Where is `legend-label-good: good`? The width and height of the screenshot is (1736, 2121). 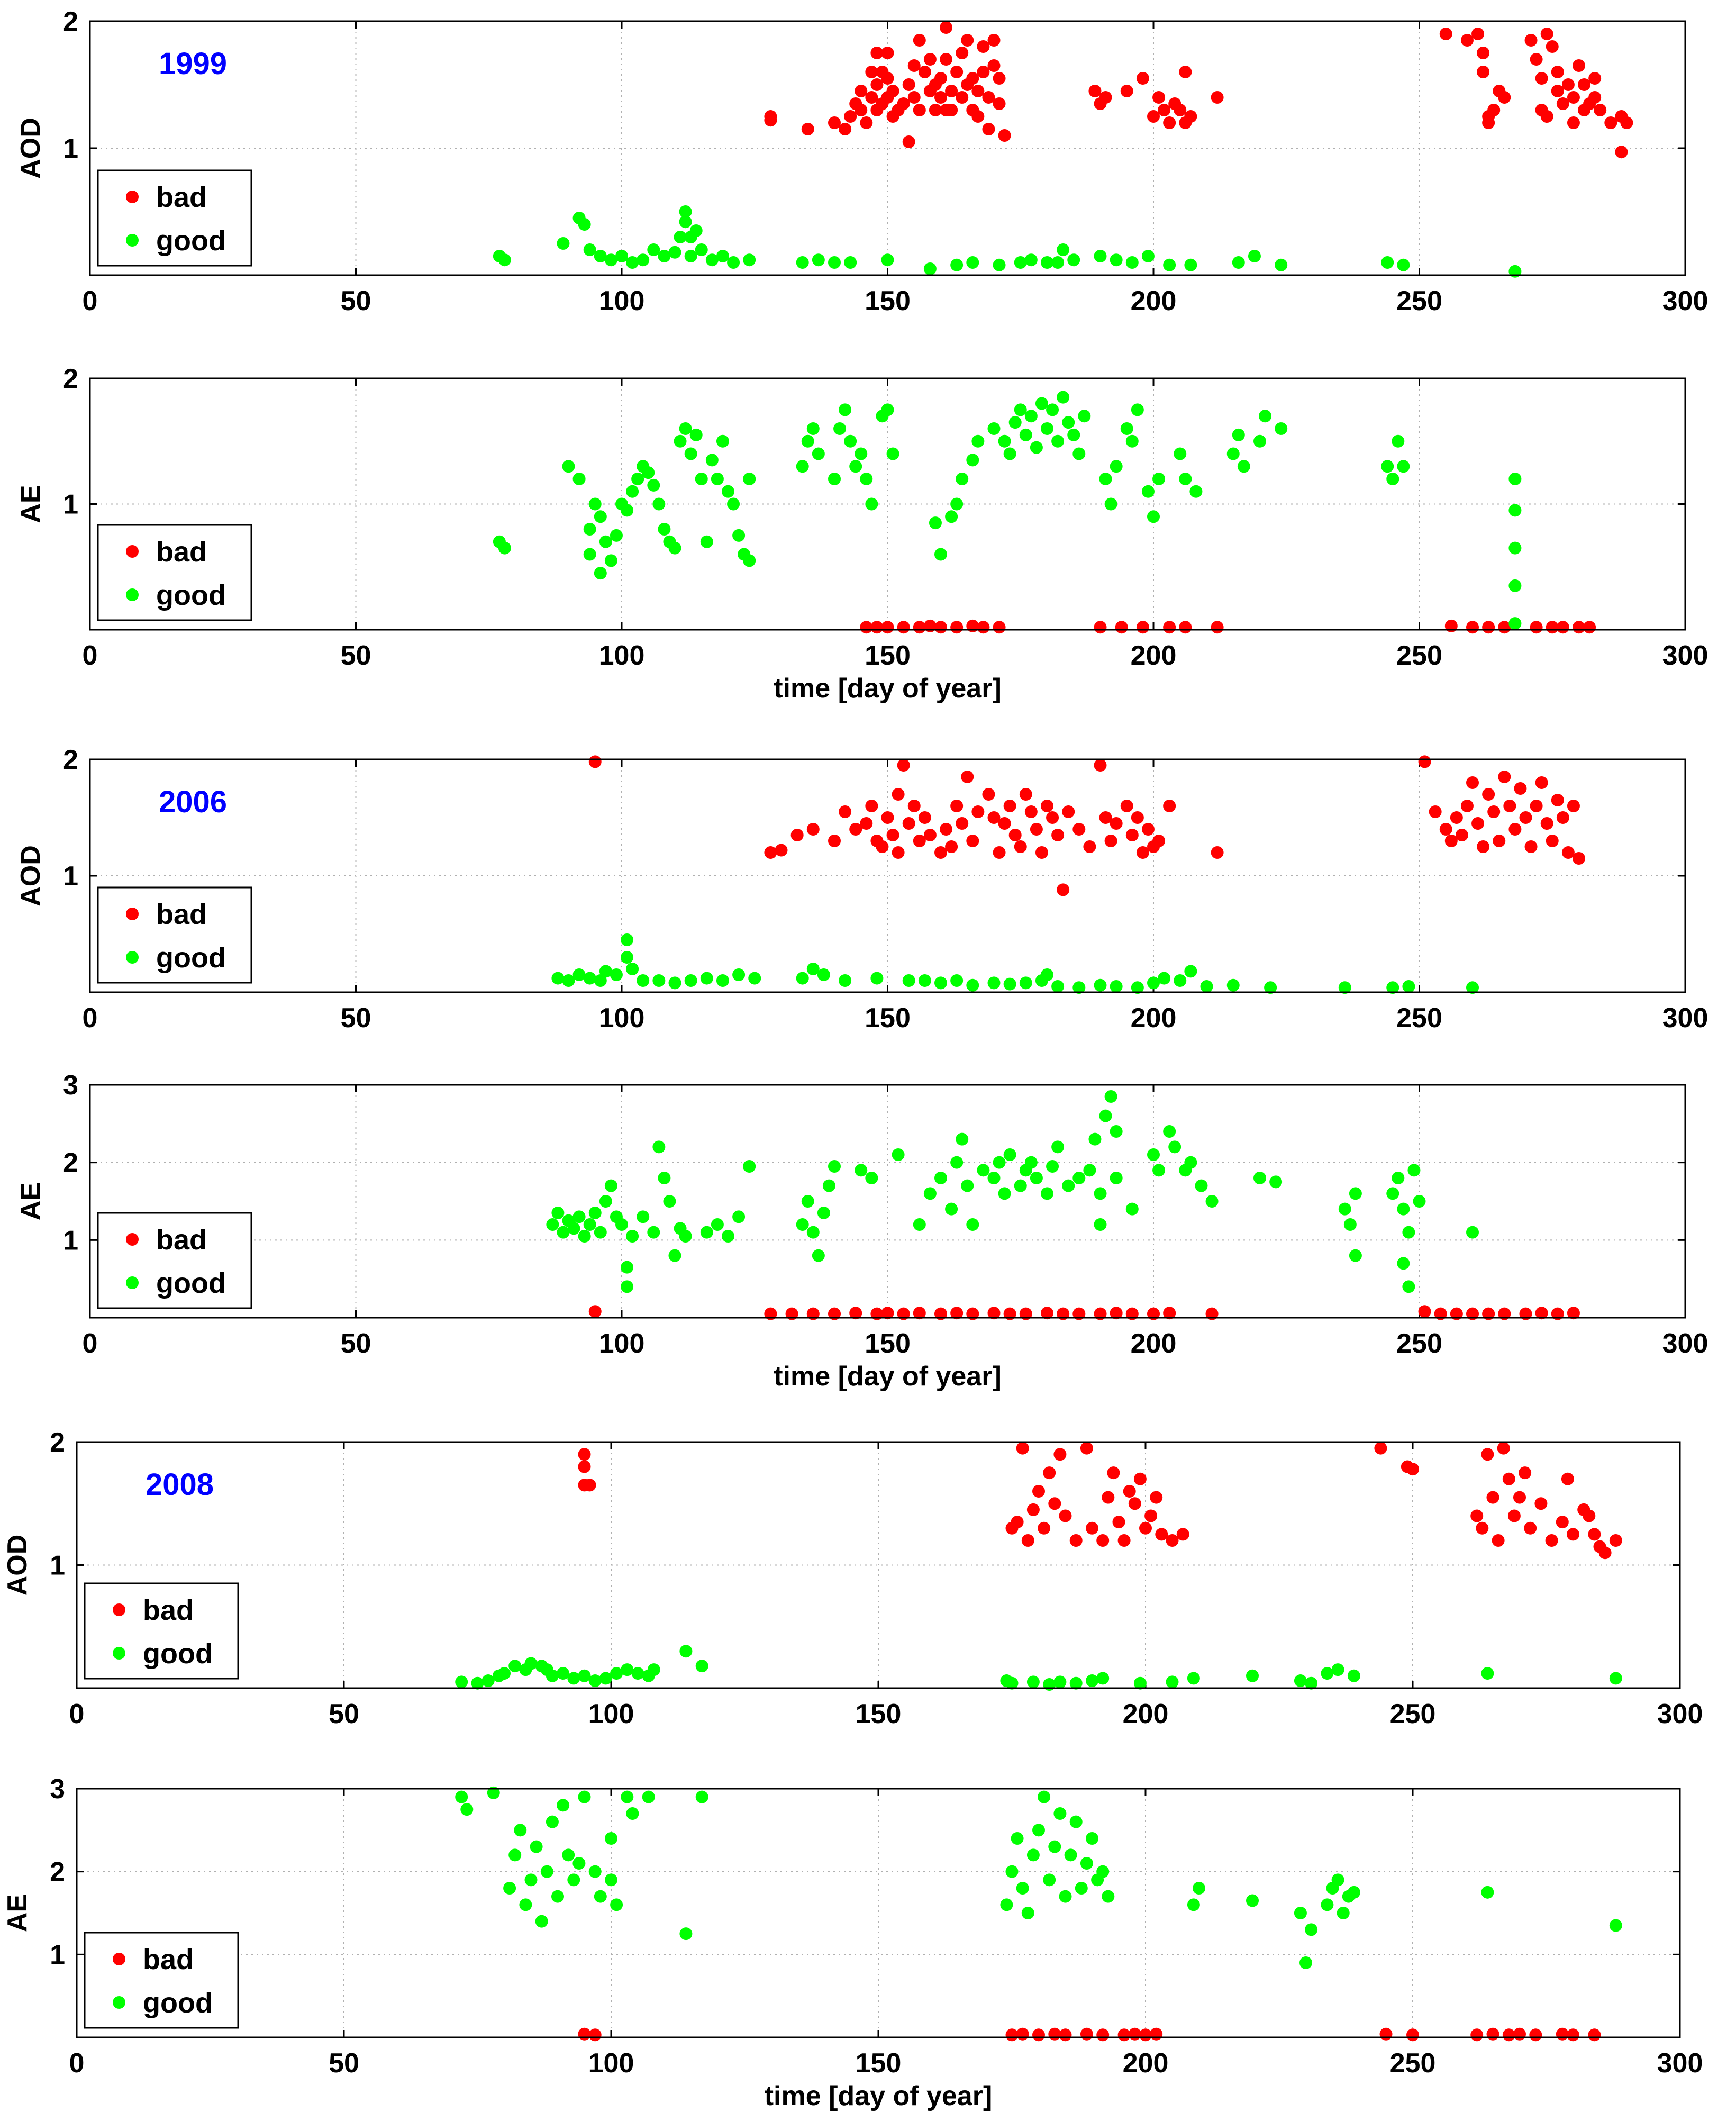
legend-label-good: good is located at coordinates (191, 958).